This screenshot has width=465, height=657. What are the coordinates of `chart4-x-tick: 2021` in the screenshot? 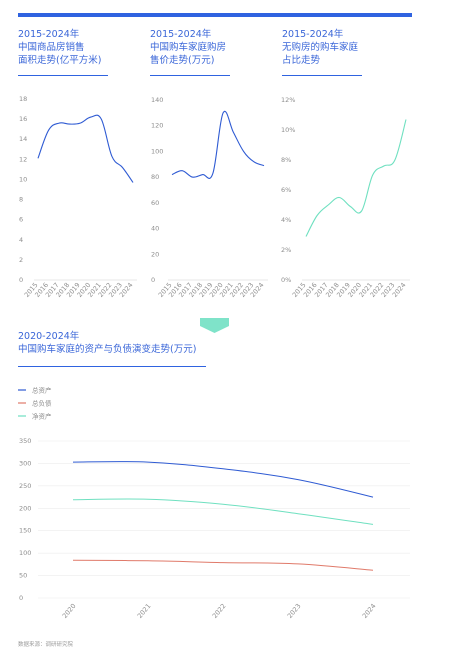 It's located at (144, 611).